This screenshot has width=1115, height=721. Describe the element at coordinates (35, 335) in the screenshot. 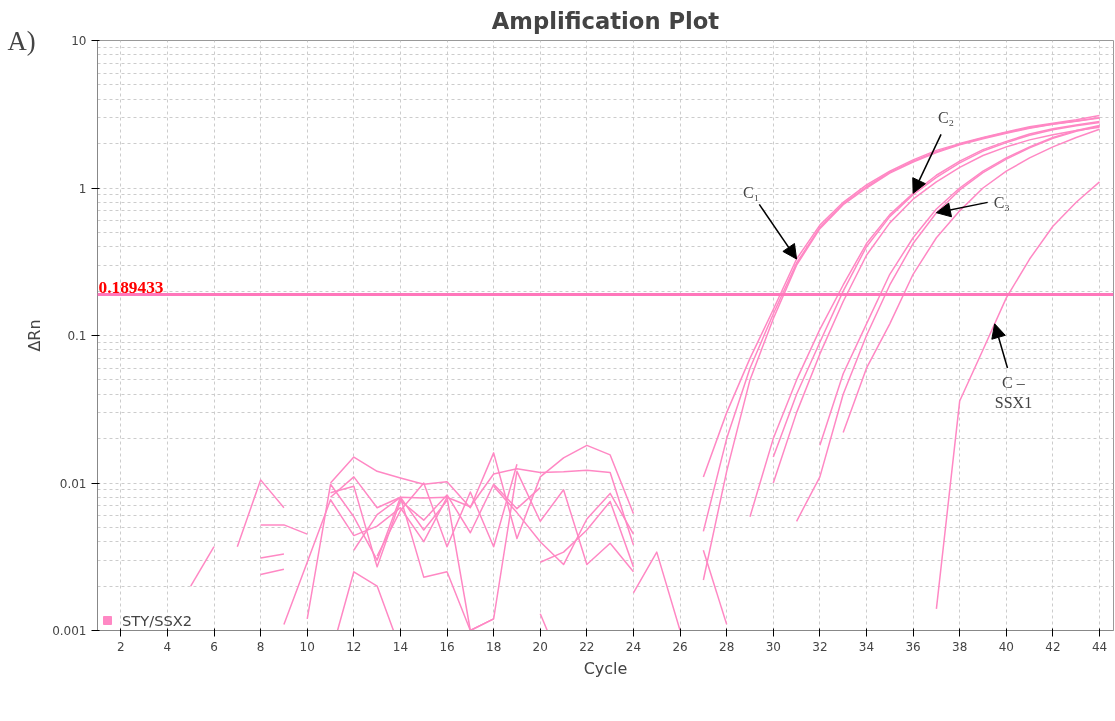

I see `y-axis-title: ΔRn` at that location.